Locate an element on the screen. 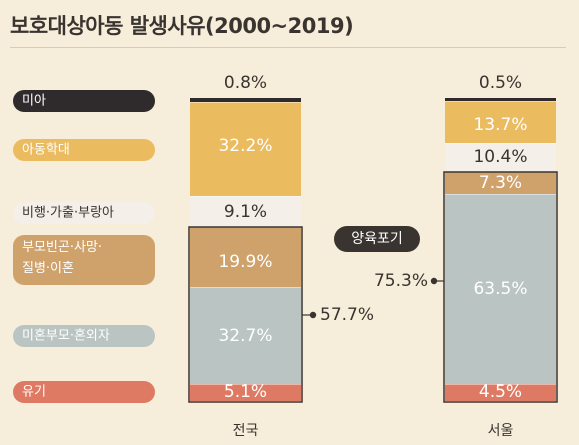 The height and width of the screenshot is (445, 579). value-label-1-6: 0.8% is located at coordinates (245, 83).